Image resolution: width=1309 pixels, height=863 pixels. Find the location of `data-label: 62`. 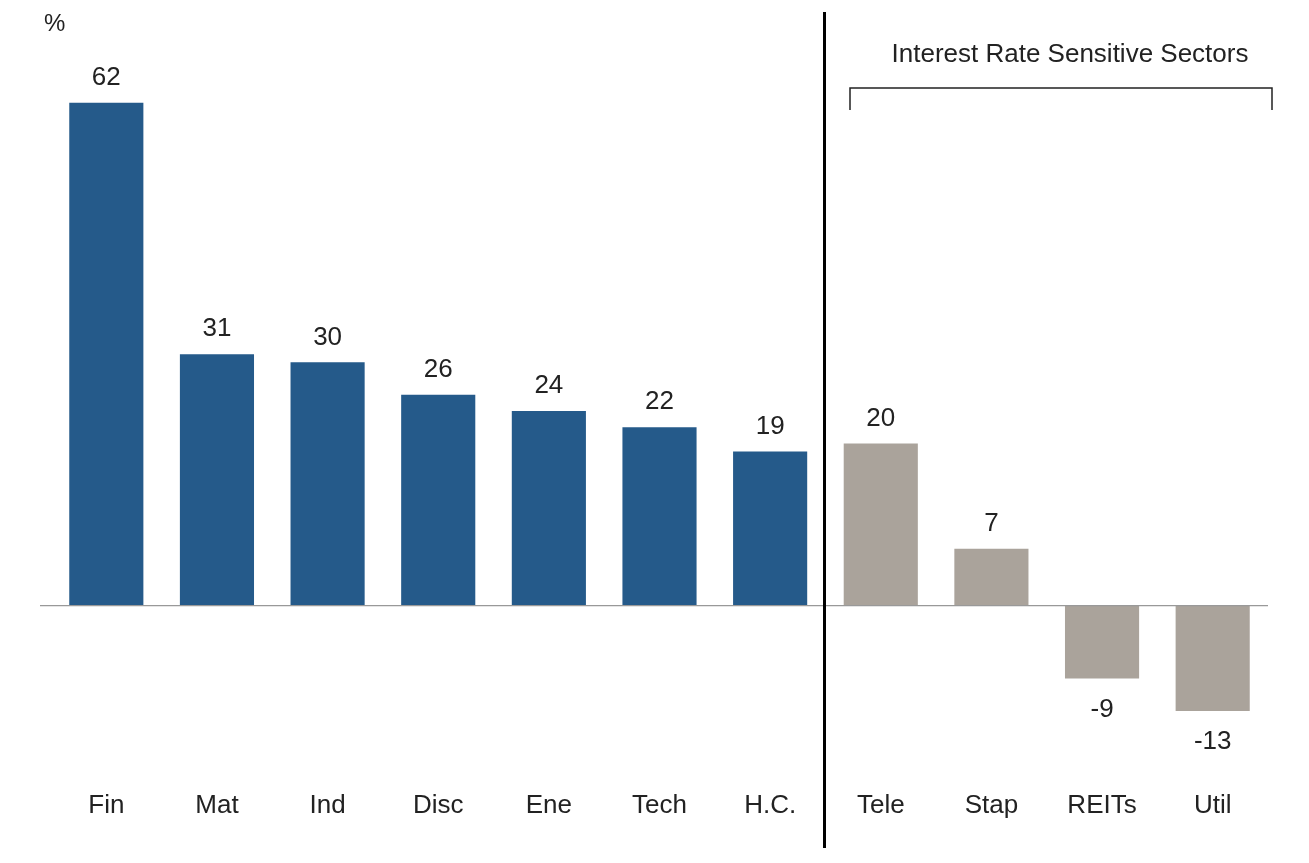

data-label: 62 is located at coordinates (106, 76).